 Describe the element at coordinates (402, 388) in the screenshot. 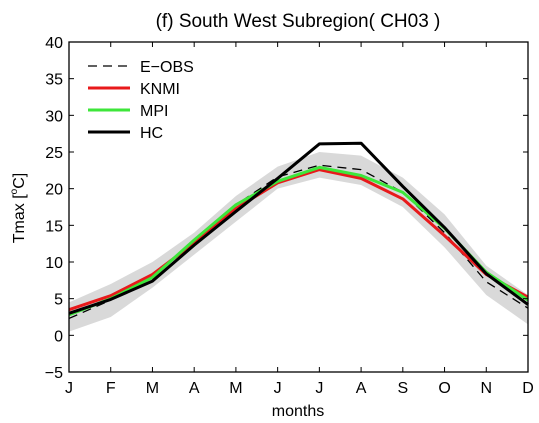

I see `x-tick-label: S` at that location.